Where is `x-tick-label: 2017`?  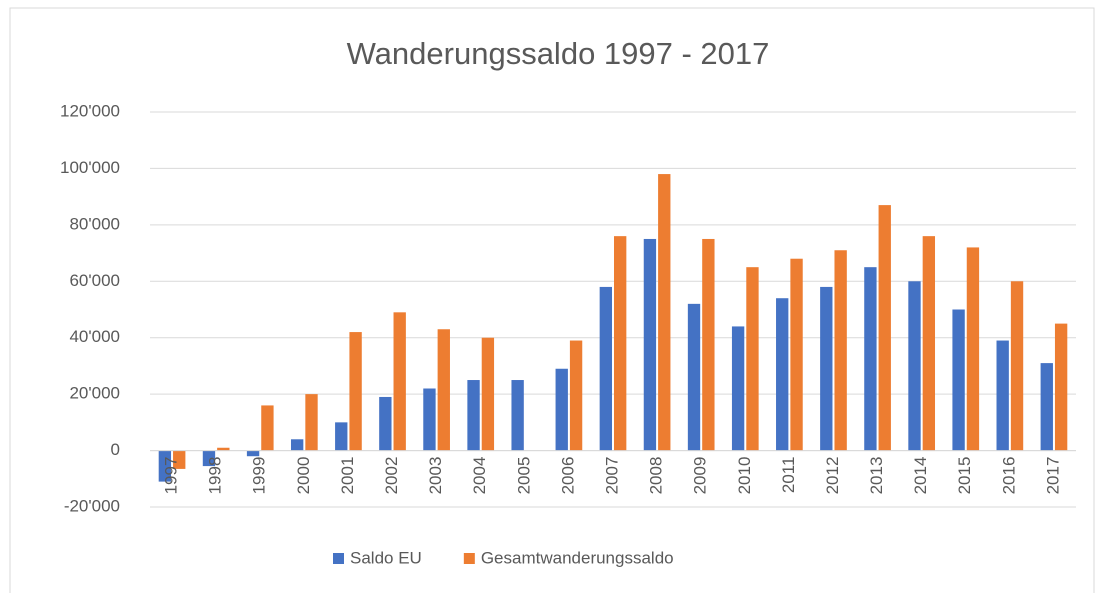
x-tick-label: 2017 is located at coordinates (1052, 476).